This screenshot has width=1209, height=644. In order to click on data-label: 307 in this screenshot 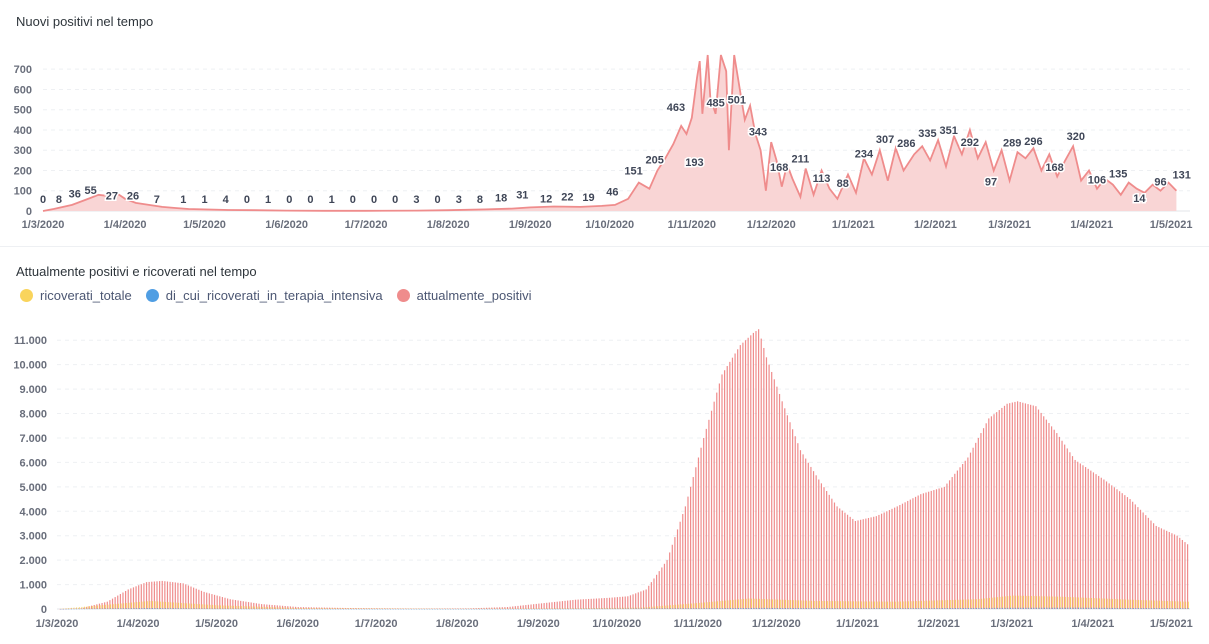, I will do `click(885, 140)`.